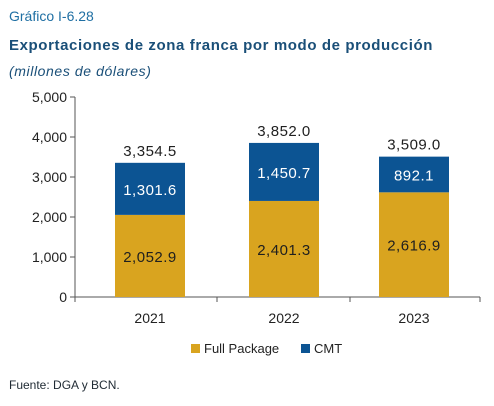 The width and height of the screenshot is (494, 406). Describe the element at coordinates (49, 217) in the screenshot. I see `y-tick-label: 2,000` at that location.